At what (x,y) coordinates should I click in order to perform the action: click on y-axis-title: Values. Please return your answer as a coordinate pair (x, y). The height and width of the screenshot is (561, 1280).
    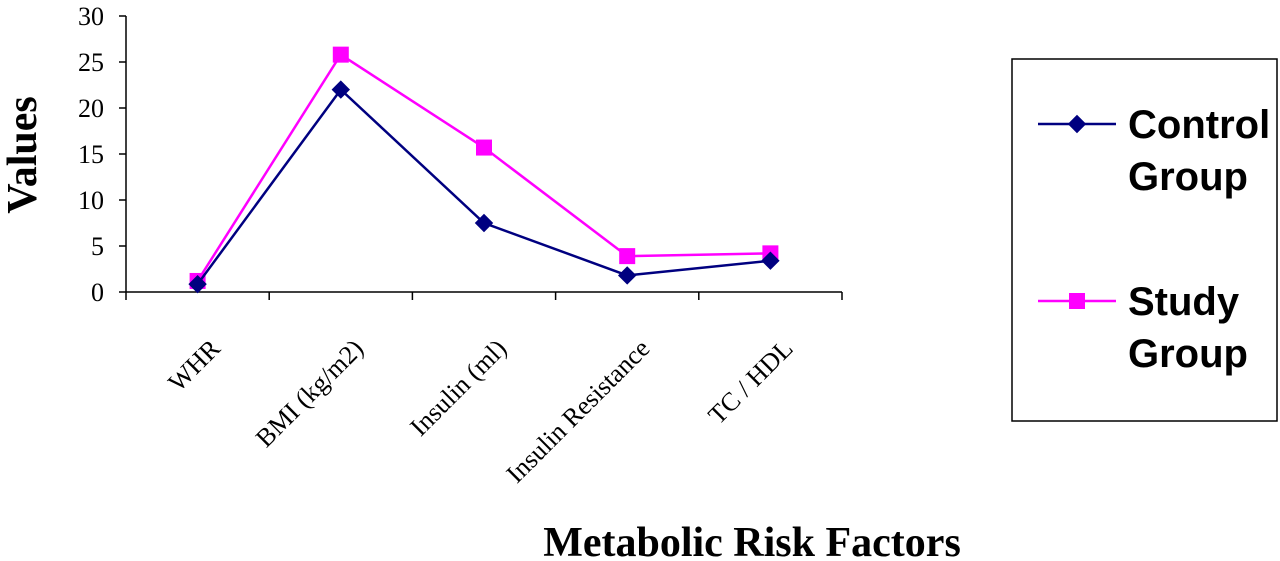
    Looking at the image, I should click on (23, 155).